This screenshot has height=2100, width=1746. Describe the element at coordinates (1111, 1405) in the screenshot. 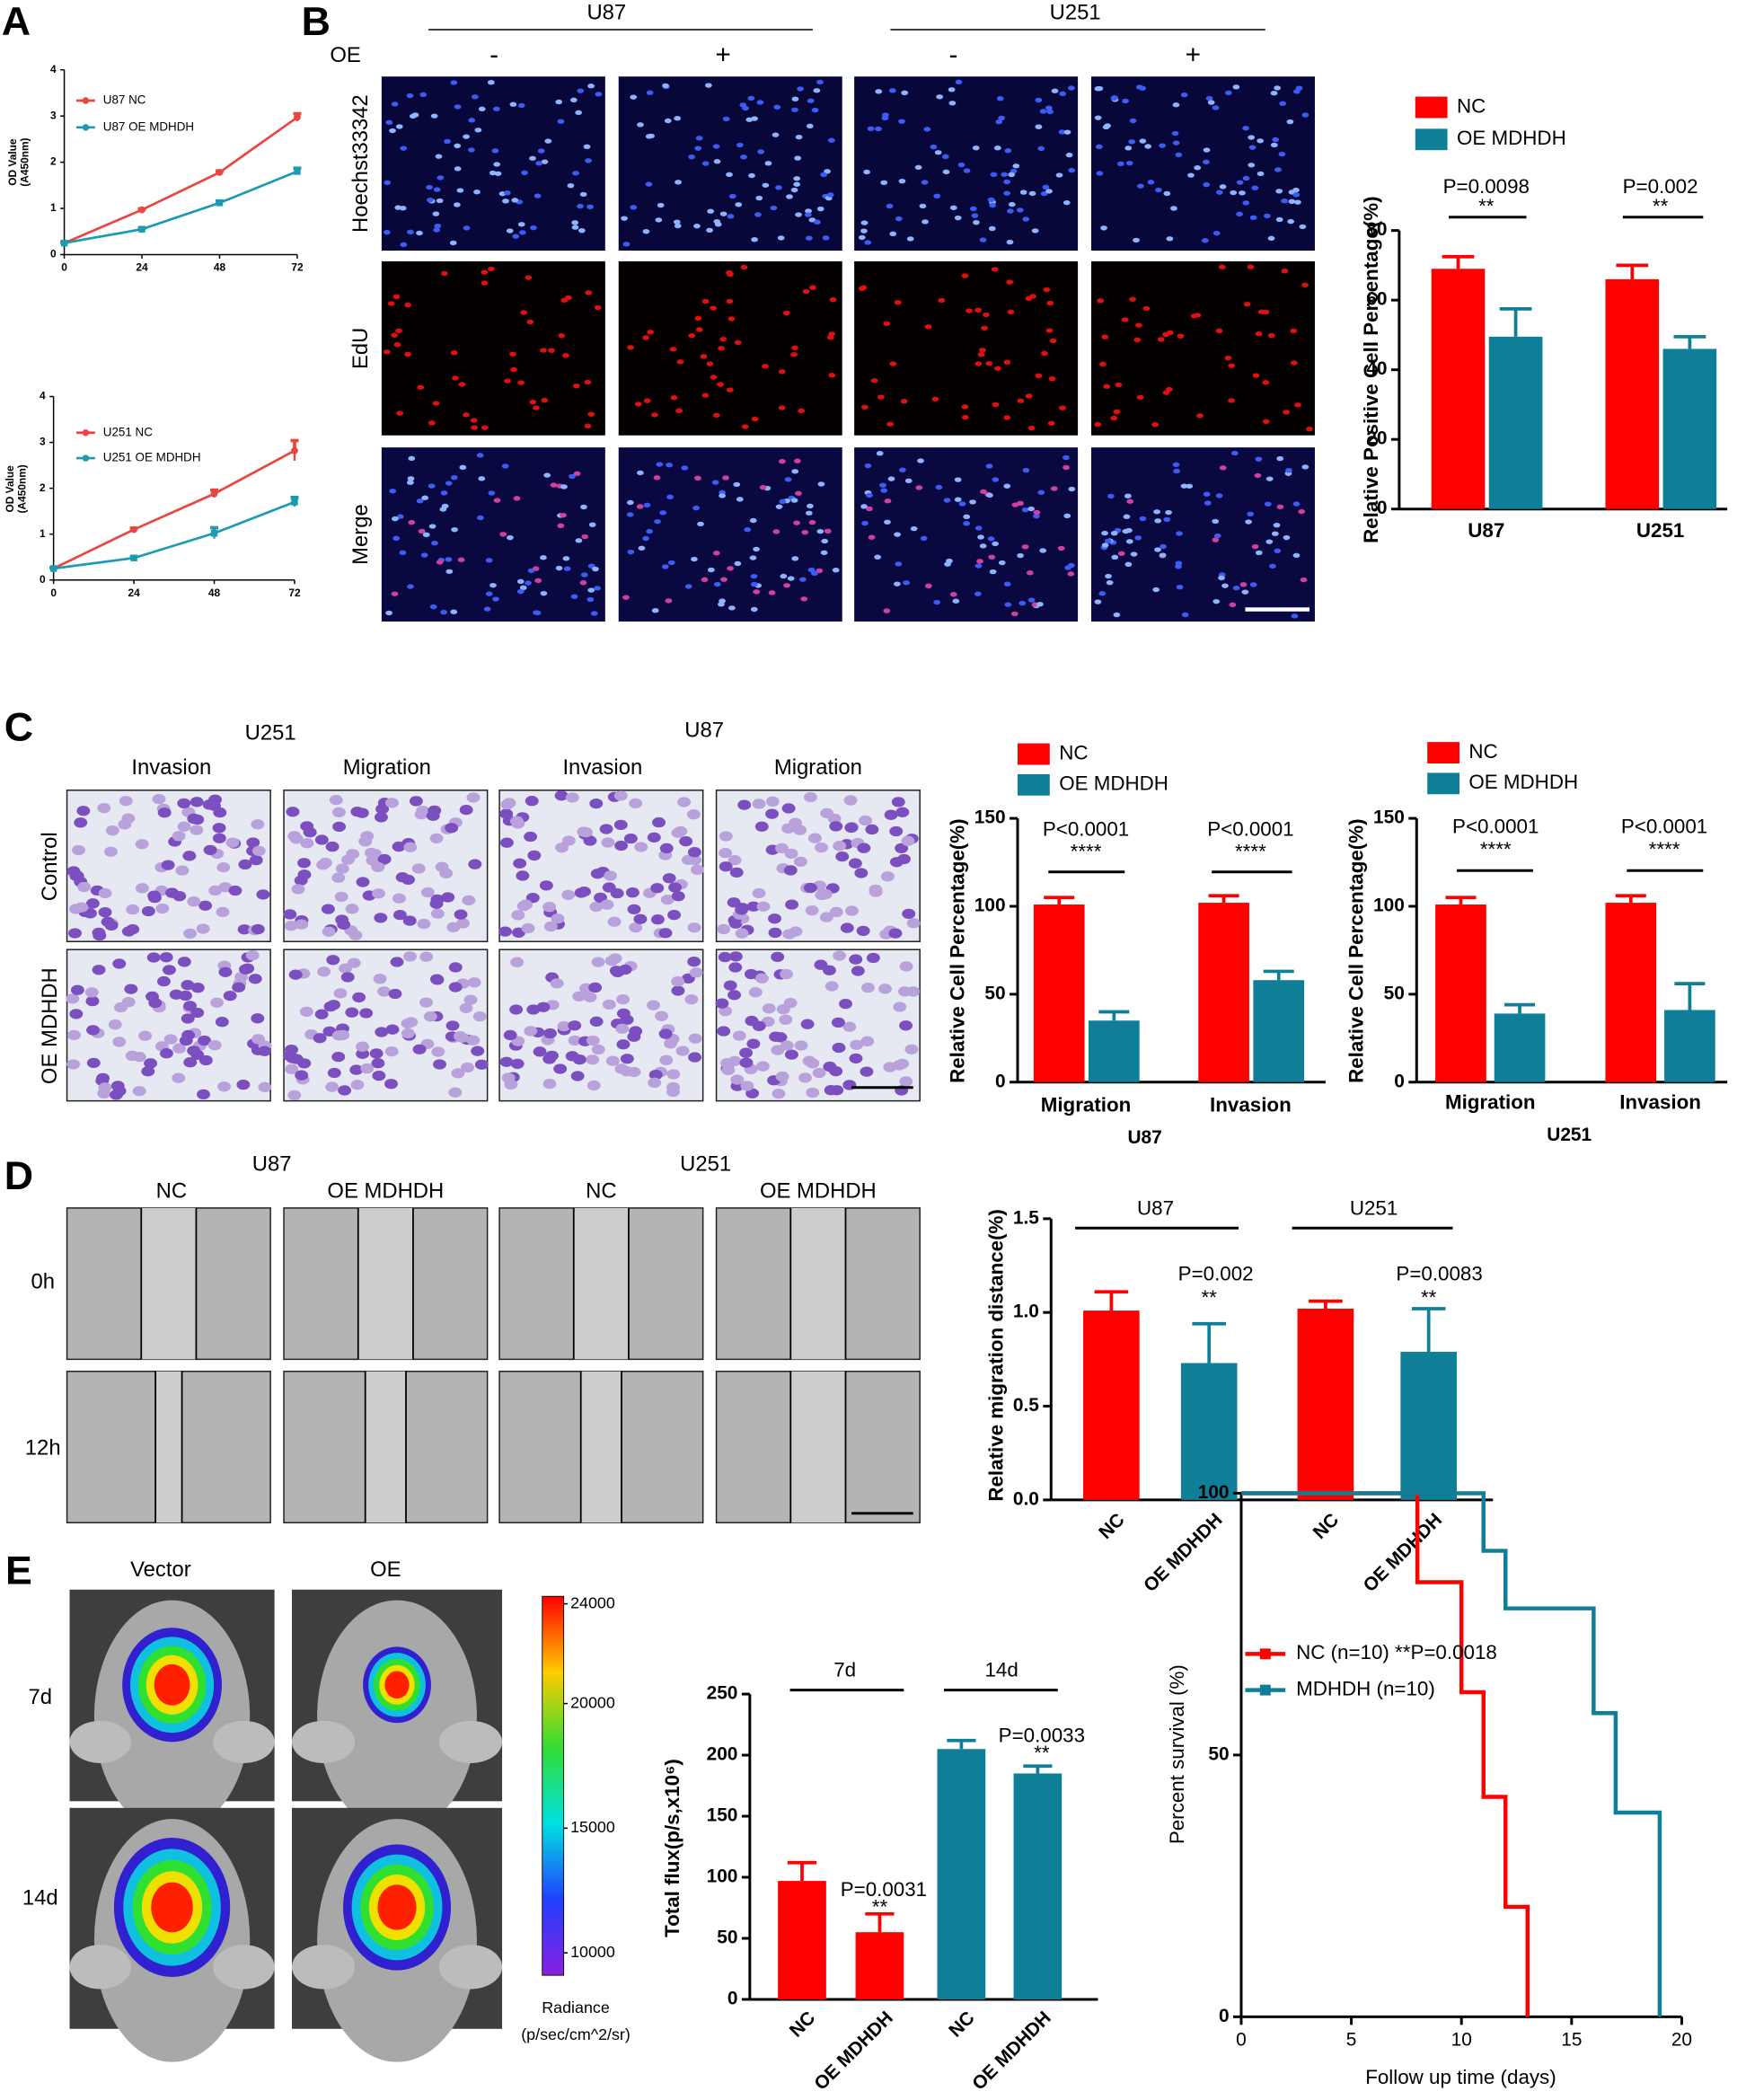

I see `bar` at that location.